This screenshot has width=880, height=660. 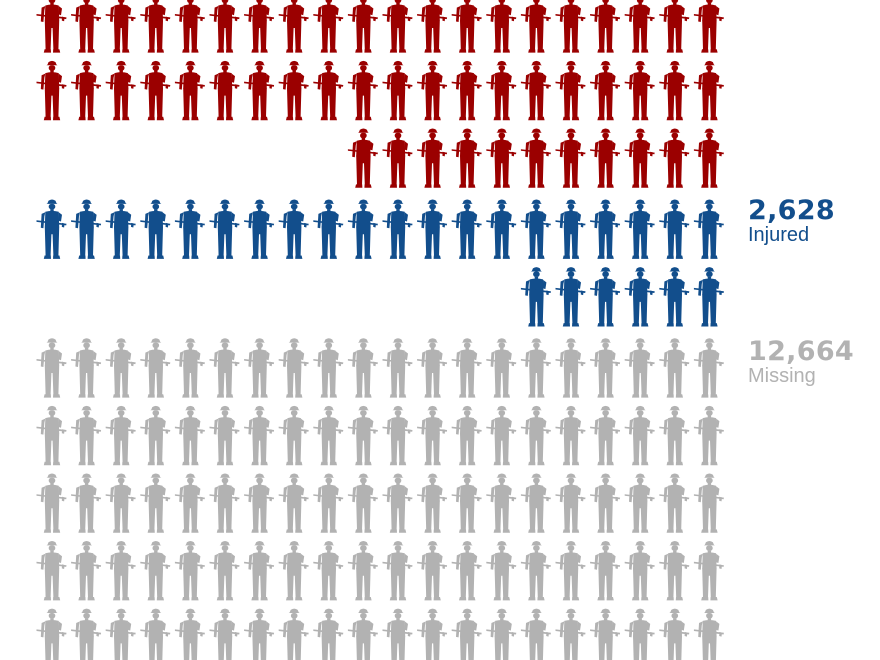 I want to click on missing-label: 12,664 Missing, so click(x=801, y=362).